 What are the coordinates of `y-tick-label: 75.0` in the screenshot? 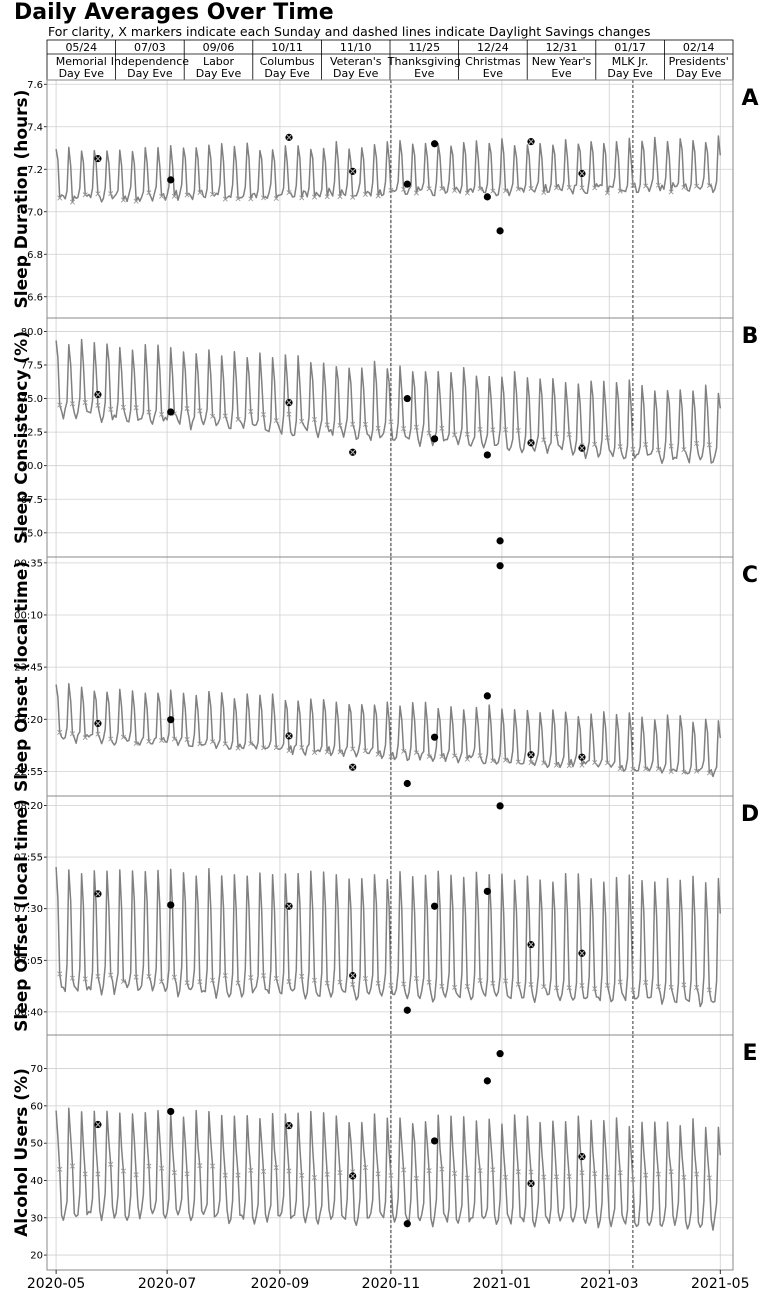 It's located at (32, 399).